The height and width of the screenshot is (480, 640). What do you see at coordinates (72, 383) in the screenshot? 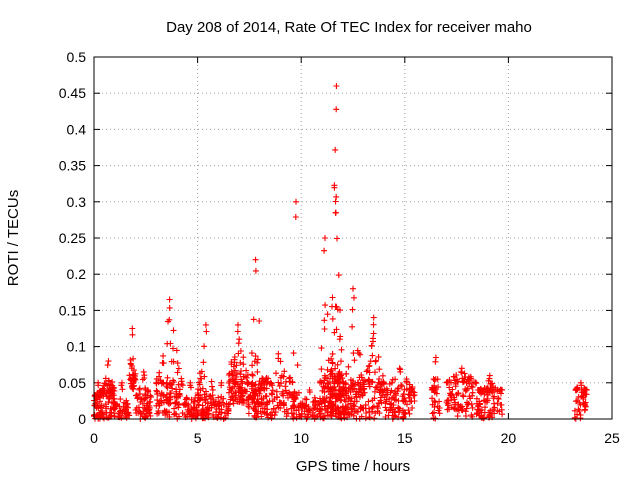
I see `y-tick-label: 0.05` at bounding box center [72, 383].